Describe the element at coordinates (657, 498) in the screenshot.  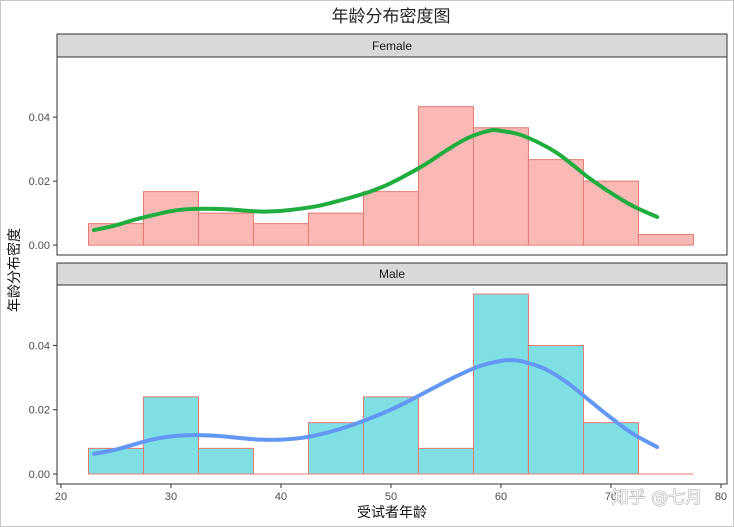
I see `watermark-text: 知乎 @七月` at that location.